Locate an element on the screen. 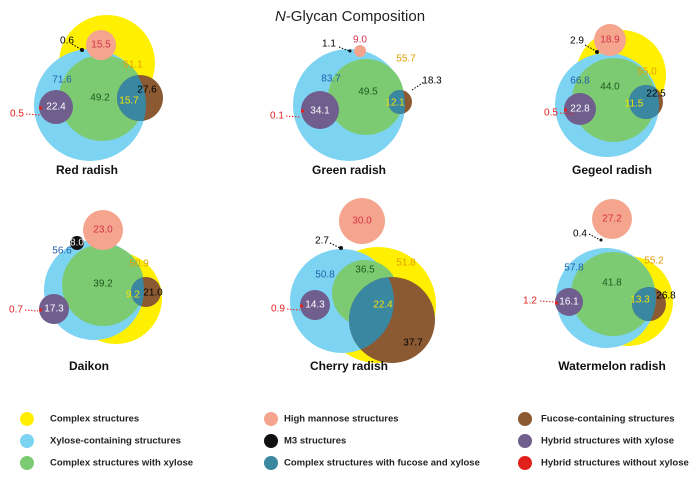  panel-label: Cherry radish is located at coordinates (349, 366).